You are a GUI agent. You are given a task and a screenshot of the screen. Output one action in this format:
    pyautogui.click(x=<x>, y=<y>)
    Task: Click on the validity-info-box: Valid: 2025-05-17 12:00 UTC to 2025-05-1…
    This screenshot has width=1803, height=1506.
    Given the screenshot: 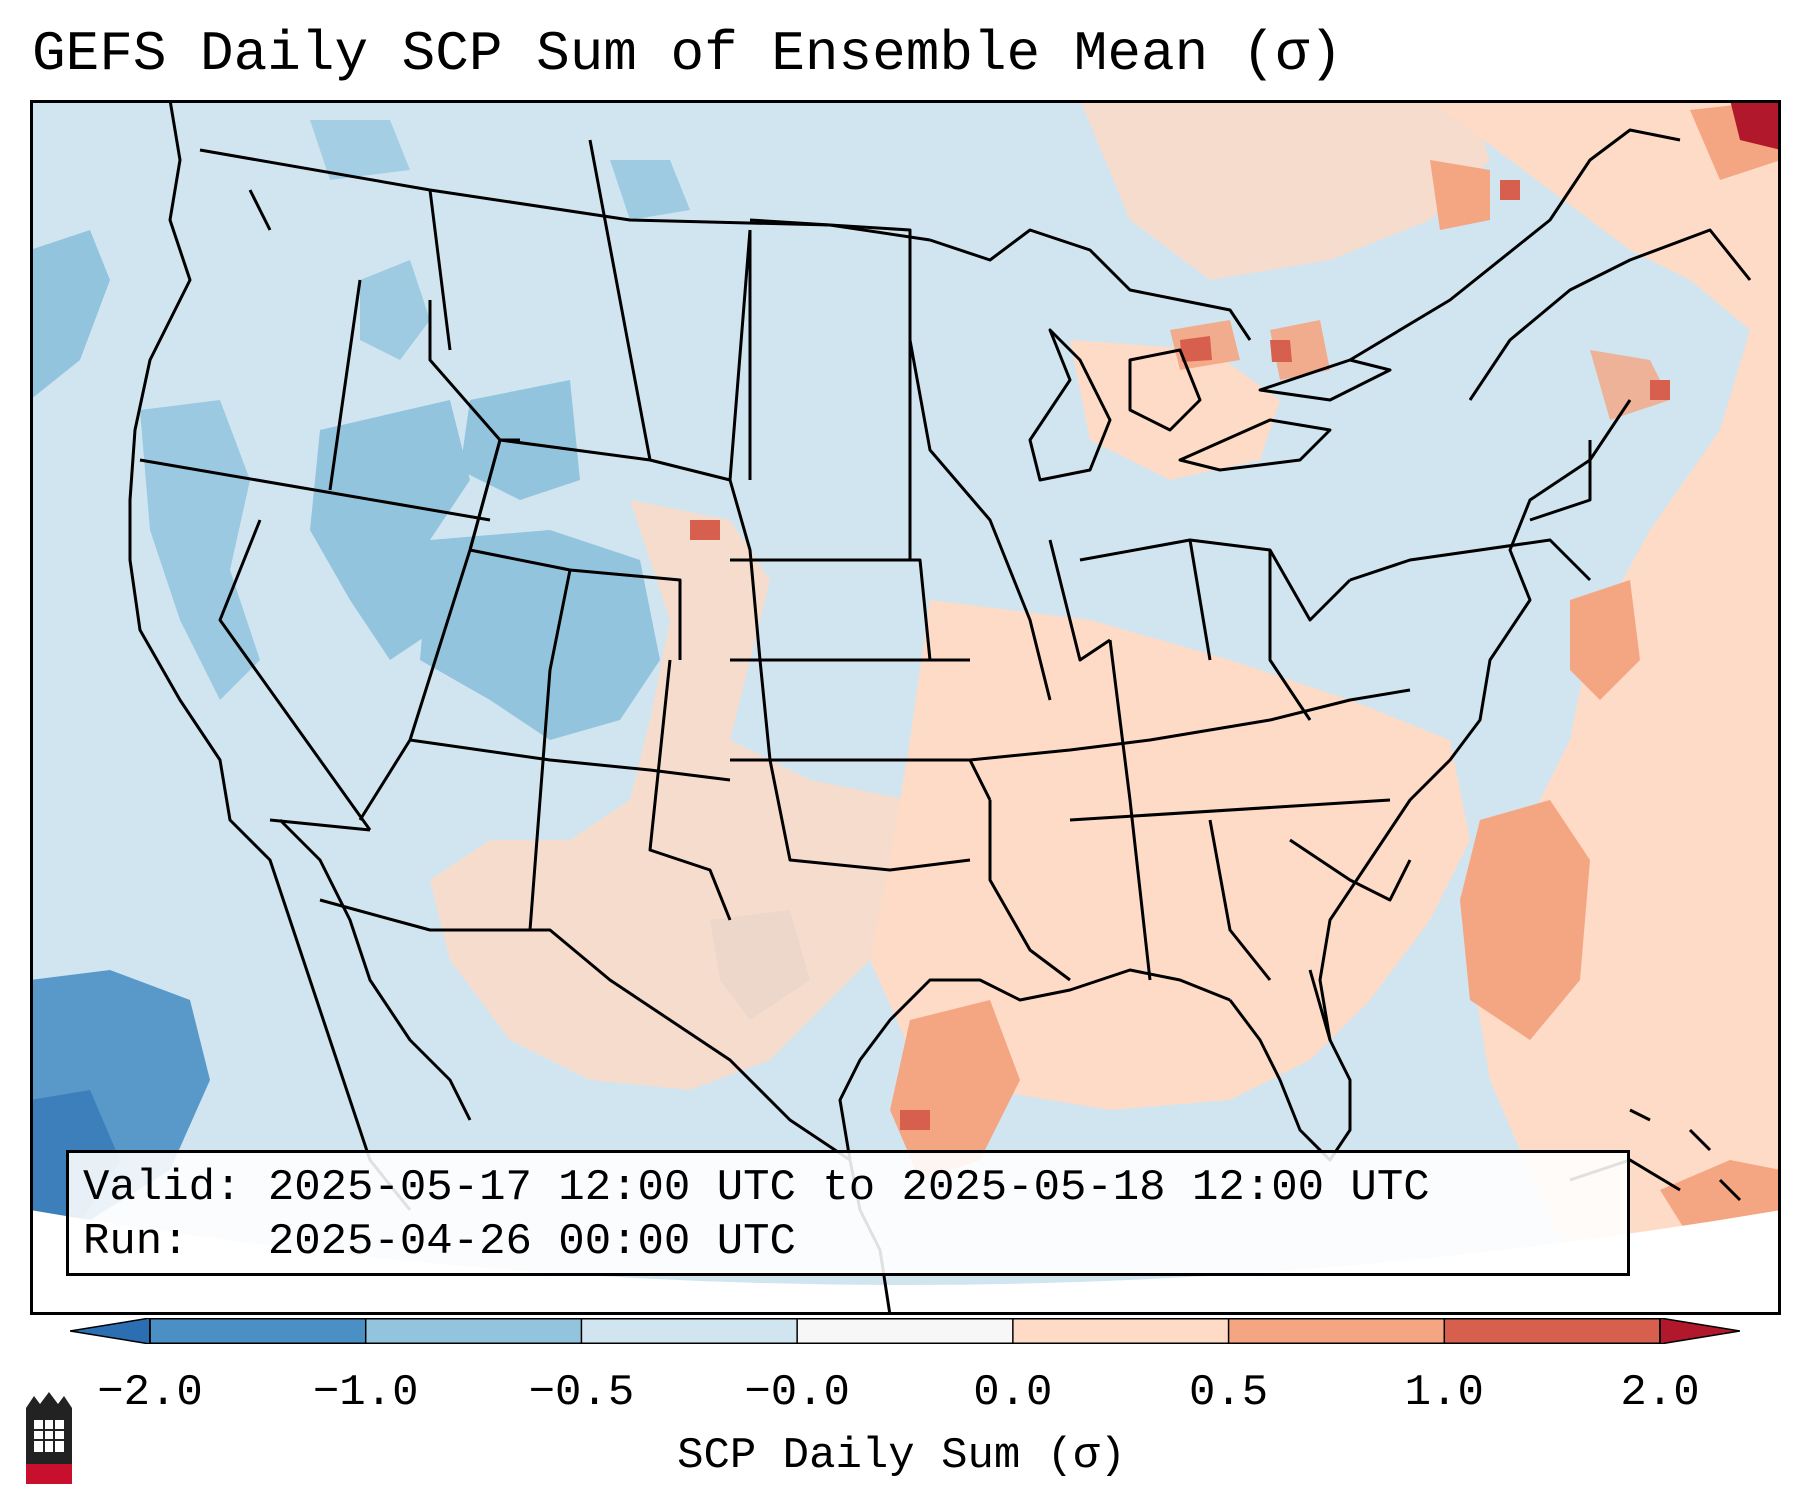 What is the action you would take?
    pyautogui.click(x=848, y=1213)
    